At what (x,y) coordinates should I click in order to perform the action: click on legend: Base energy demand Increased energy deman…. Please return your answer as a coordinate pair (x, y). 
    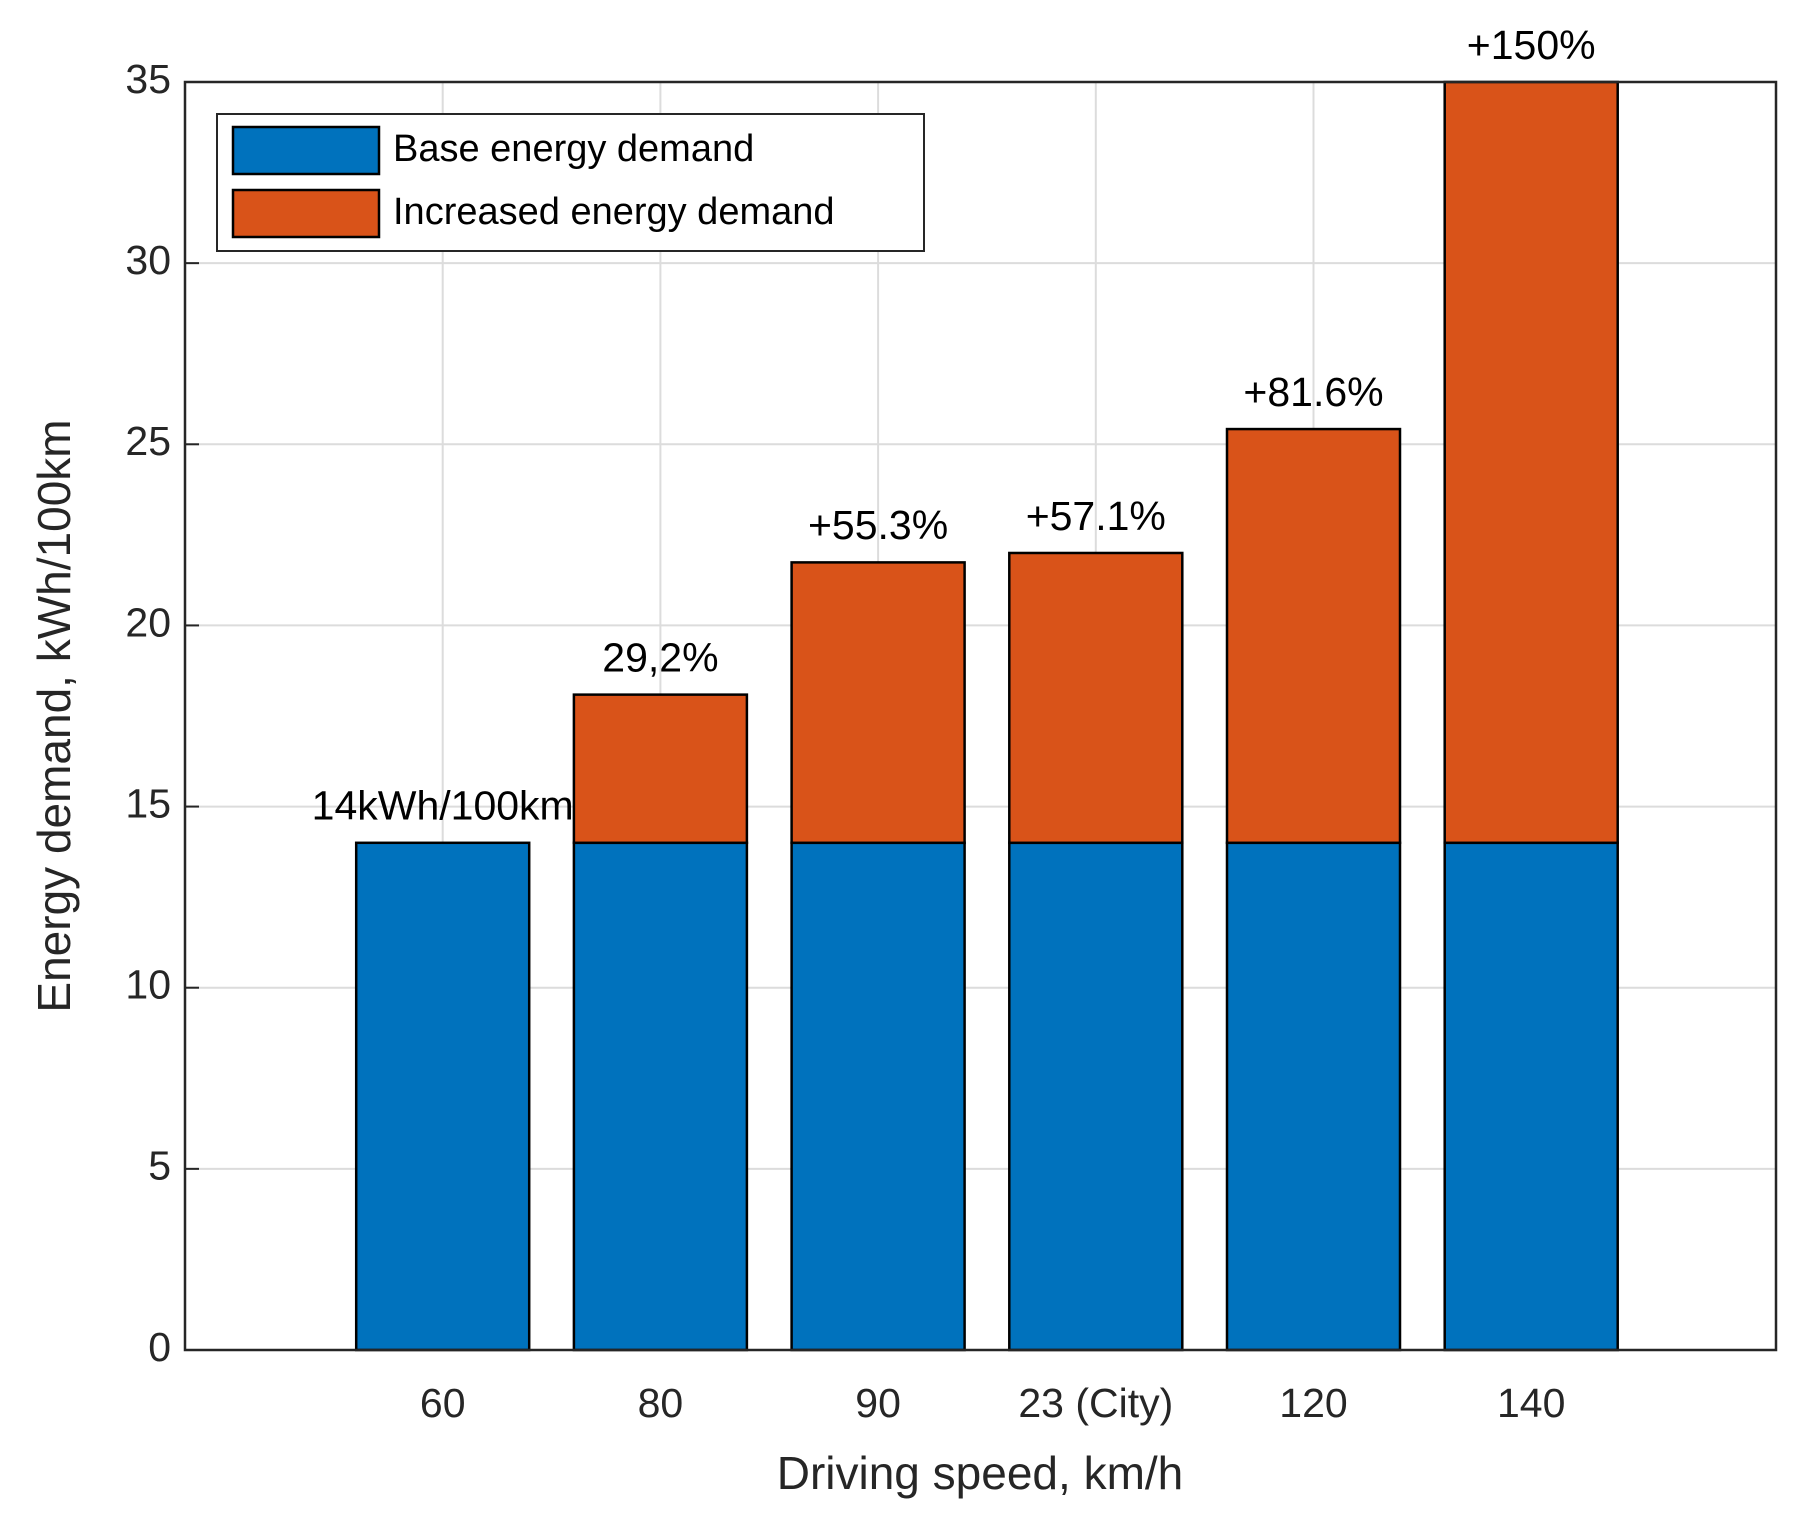
    Looking at the image, I should click on (570, 182).